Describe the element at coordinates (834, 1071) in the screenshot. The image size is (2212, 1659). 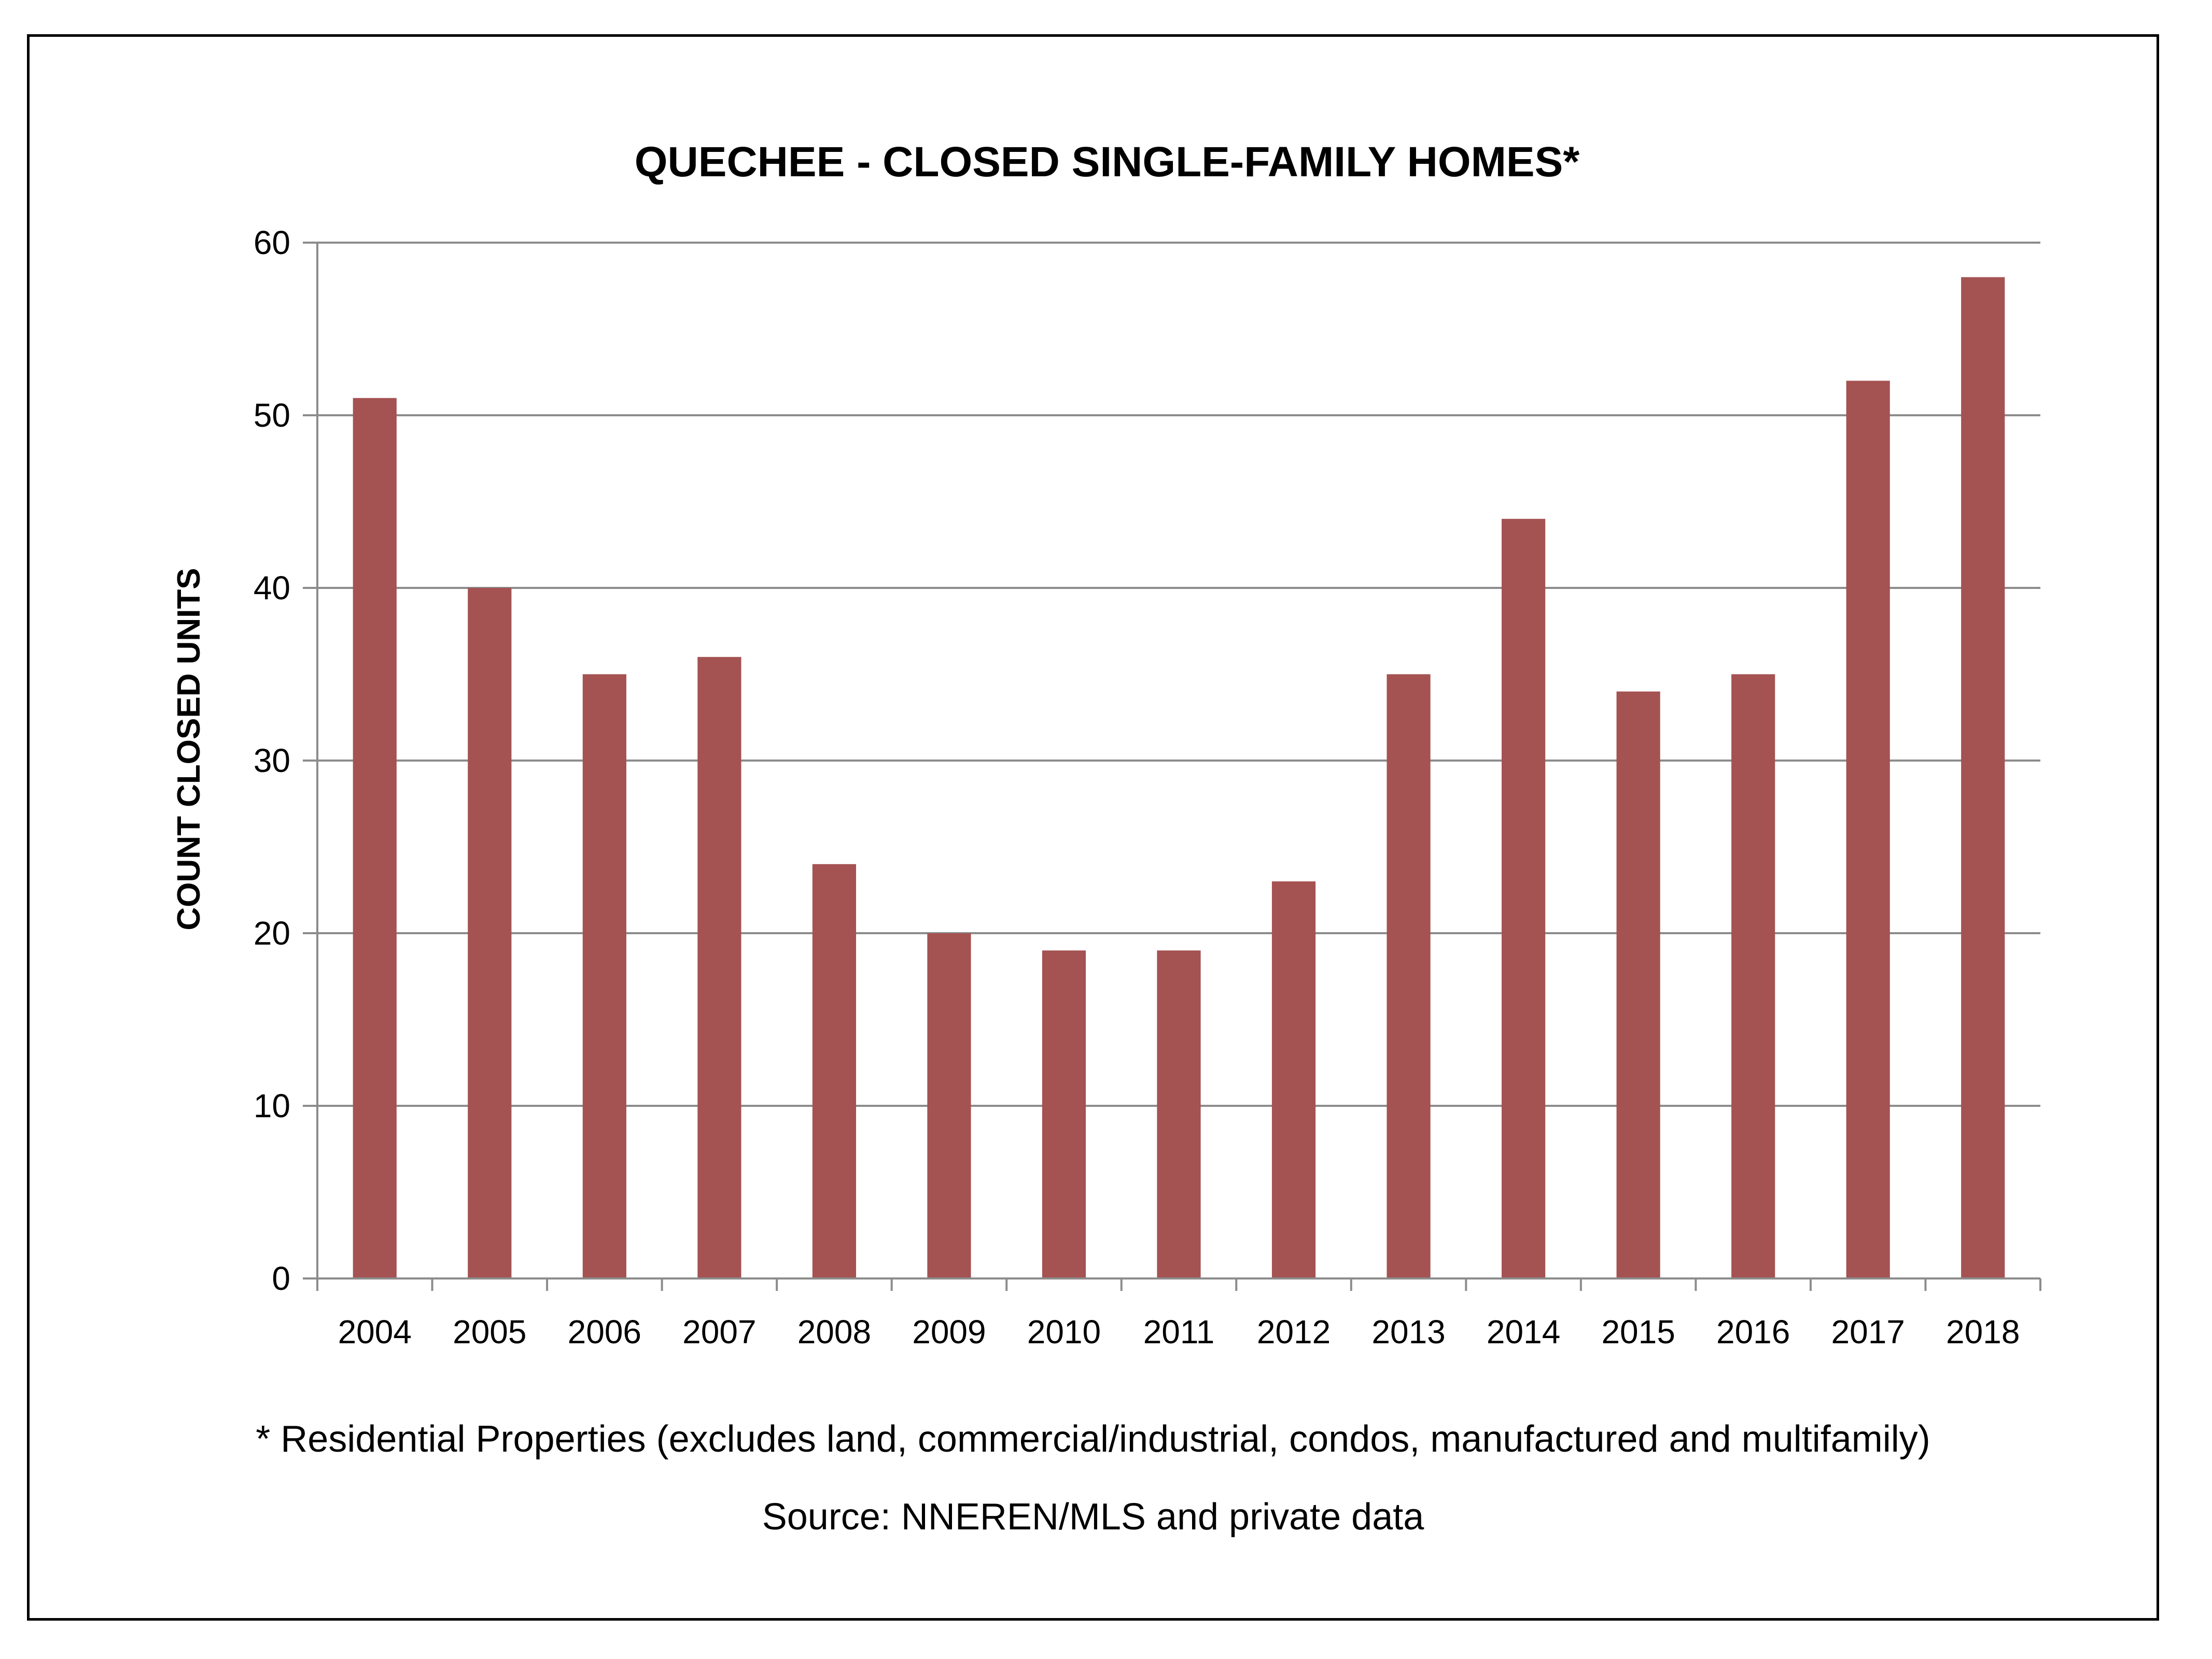
I see `bar-2008` at that location.